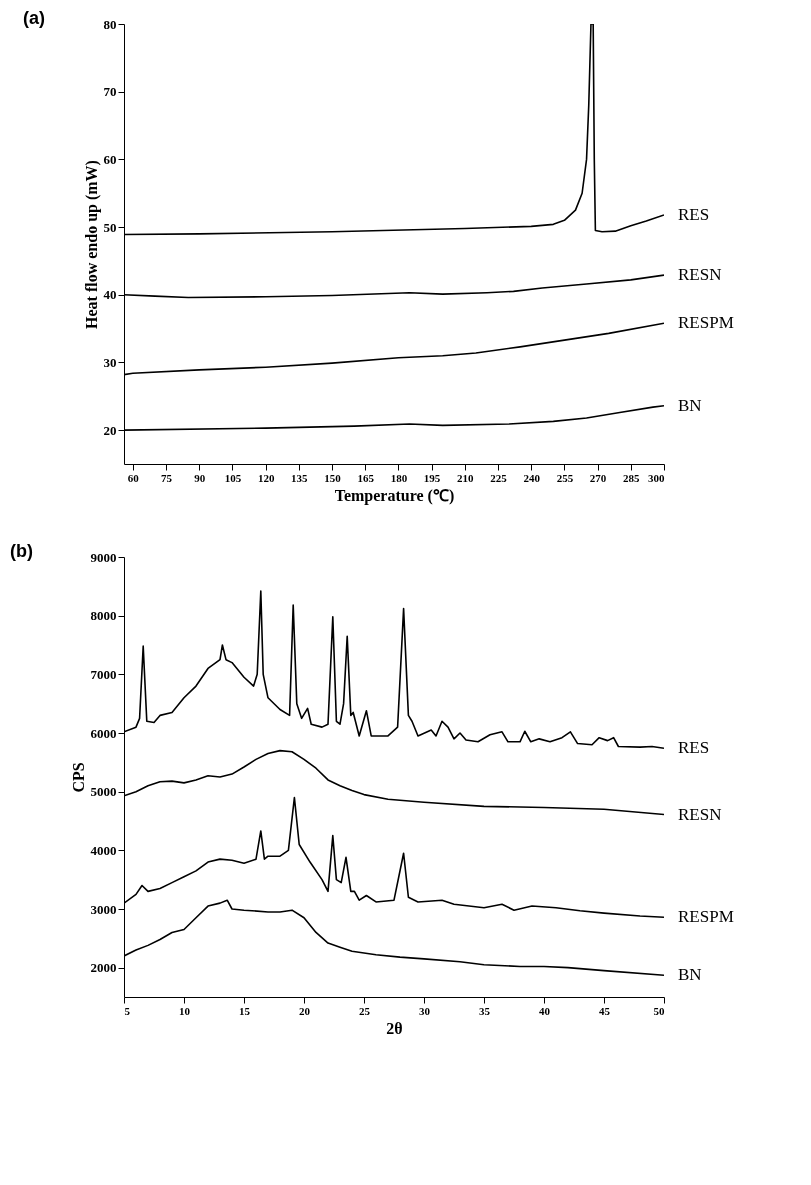 The height and width of the screenshot is (1185, 811). What do you see at coordinates (598, 477) in the screenshot?
I see `x-tick-label: 270` at bounding box center [598, 477].